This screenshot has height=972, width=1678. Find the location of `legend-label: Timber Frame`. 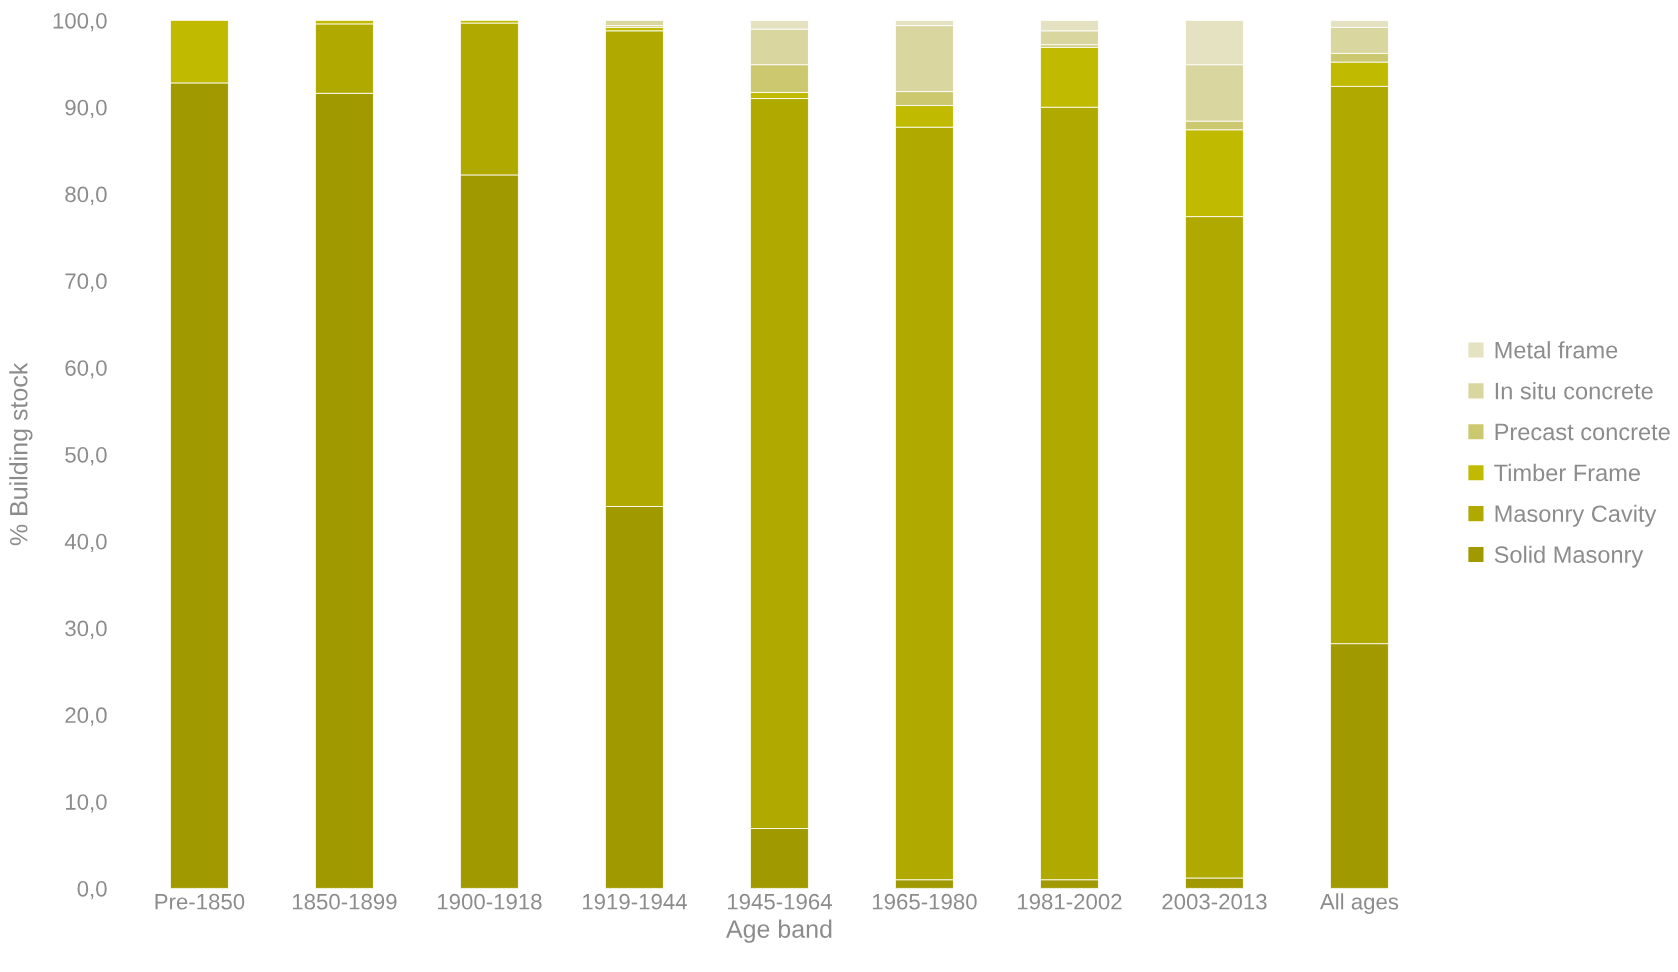

legend-label: Timber Frame is located at coordinates (1567, 472).